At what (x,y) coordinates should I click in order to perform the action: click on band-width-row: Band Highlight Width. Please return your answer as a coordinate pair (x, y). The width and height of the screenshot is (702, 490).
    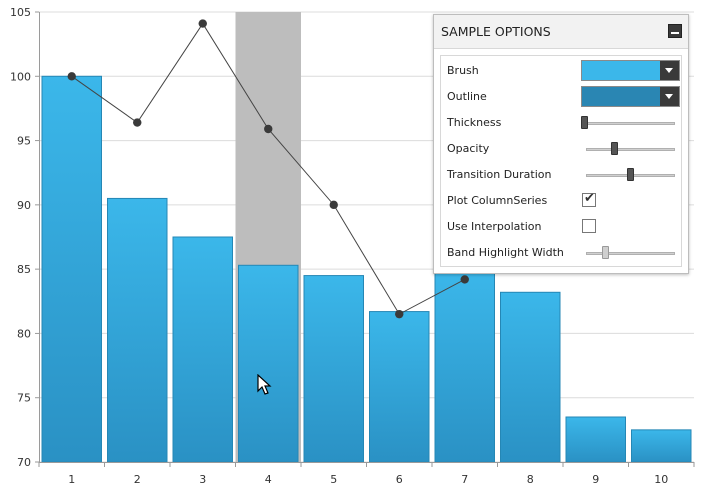
    Looking at the image, I should click on (561, 253).